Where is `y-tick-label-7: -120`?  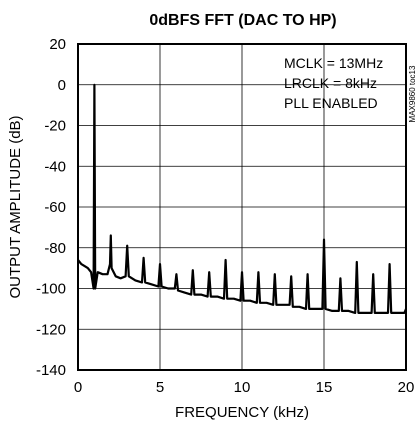
y-tick-label-7: -120 is located at coordinates (51, 329).